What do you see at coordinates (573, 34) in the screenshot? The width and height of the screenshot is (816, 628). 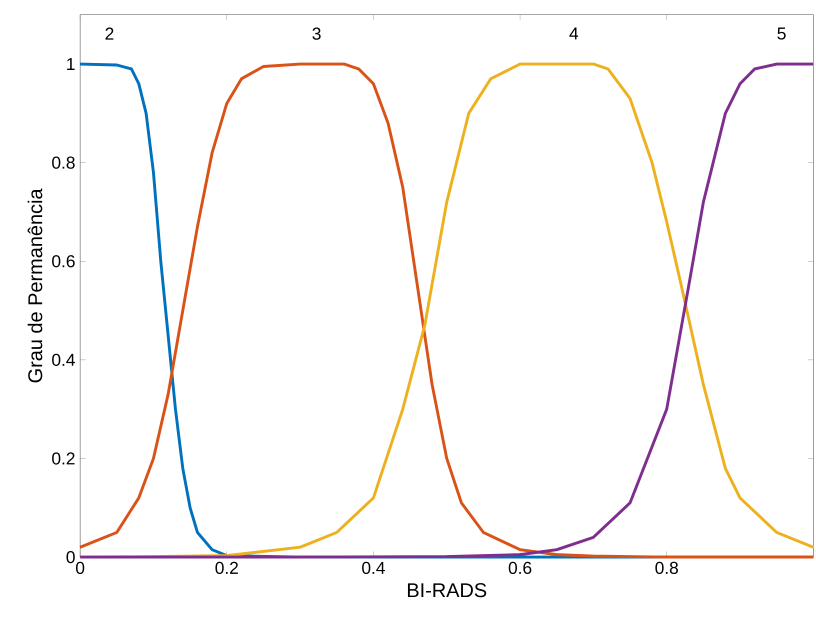 I see `annotation: 4` at bounding box center [573, 34].